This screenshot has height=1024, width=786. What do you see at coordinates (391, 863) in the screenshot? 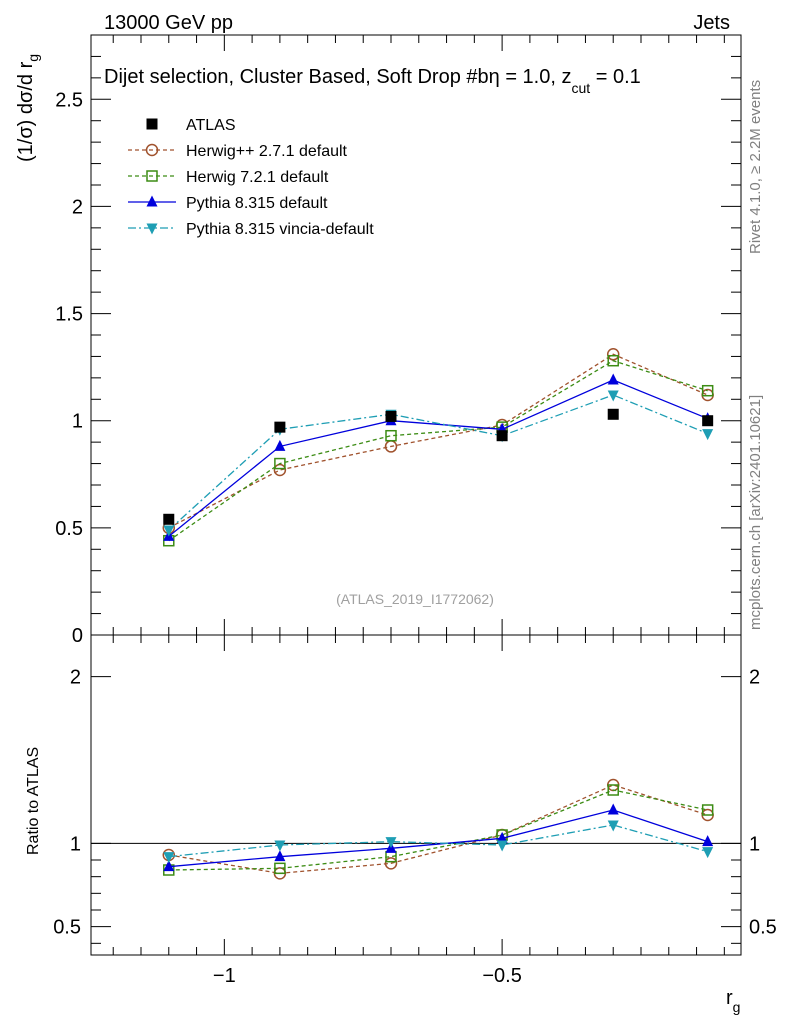
I see `data-point-ratio-herwig-2-7-1-default` at bounding box center [391, 863].